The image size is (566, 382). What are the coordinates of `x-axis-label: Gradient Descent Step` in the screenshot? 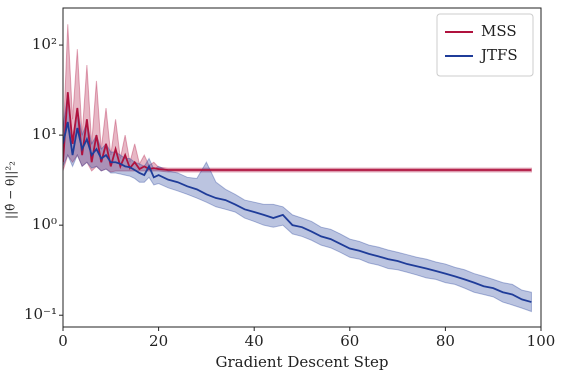 It's located at (302, 362).